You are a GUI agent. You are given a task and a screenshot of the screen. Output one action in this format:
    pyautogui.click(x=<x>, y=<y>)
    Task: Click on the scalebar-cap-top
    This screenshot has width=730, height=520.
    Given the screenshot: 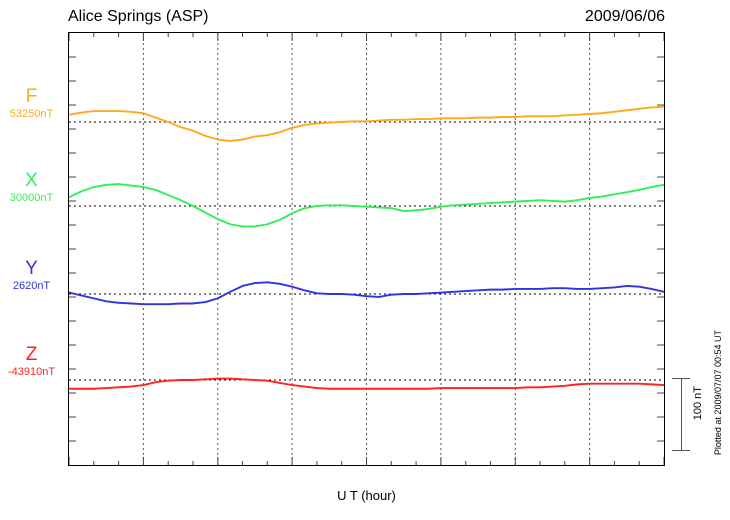 What is the action you would take?
    pyautogui.click(x=681, y=378)
    